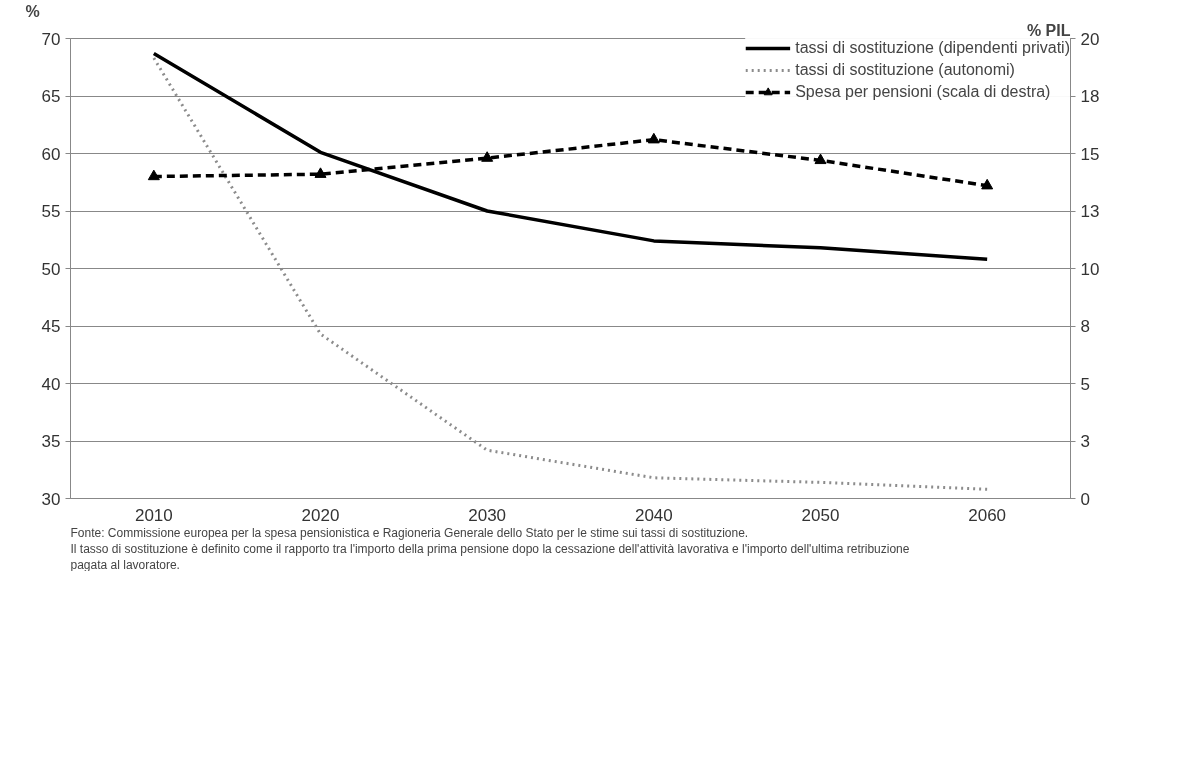 Image resolution: width=1178 pixels, height=767 pixels. Describe the element at coordinates (987, 515) in the screenshot. I see `x-tick-label: 2060` at that location.